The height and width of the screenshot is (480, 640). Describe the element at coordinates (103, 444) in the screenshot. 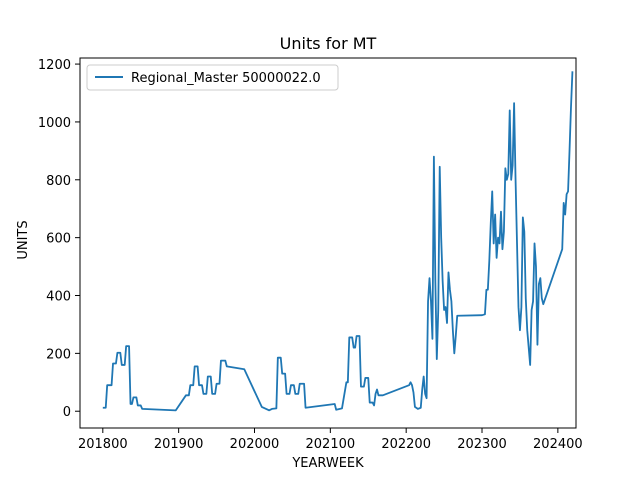

I see `x-tick-label: 201800` at that location.